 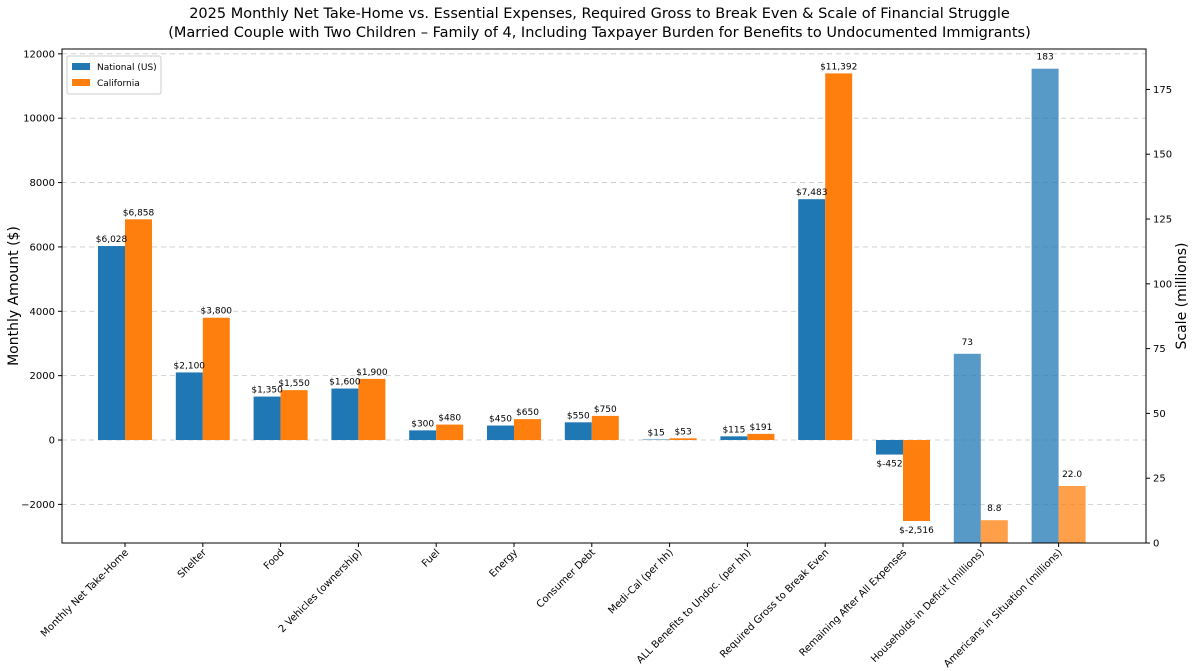 What do you see at coordinates (345, 383) in the screenshot?
I see `data-label: $1,600` at bounding box center [345, 383].